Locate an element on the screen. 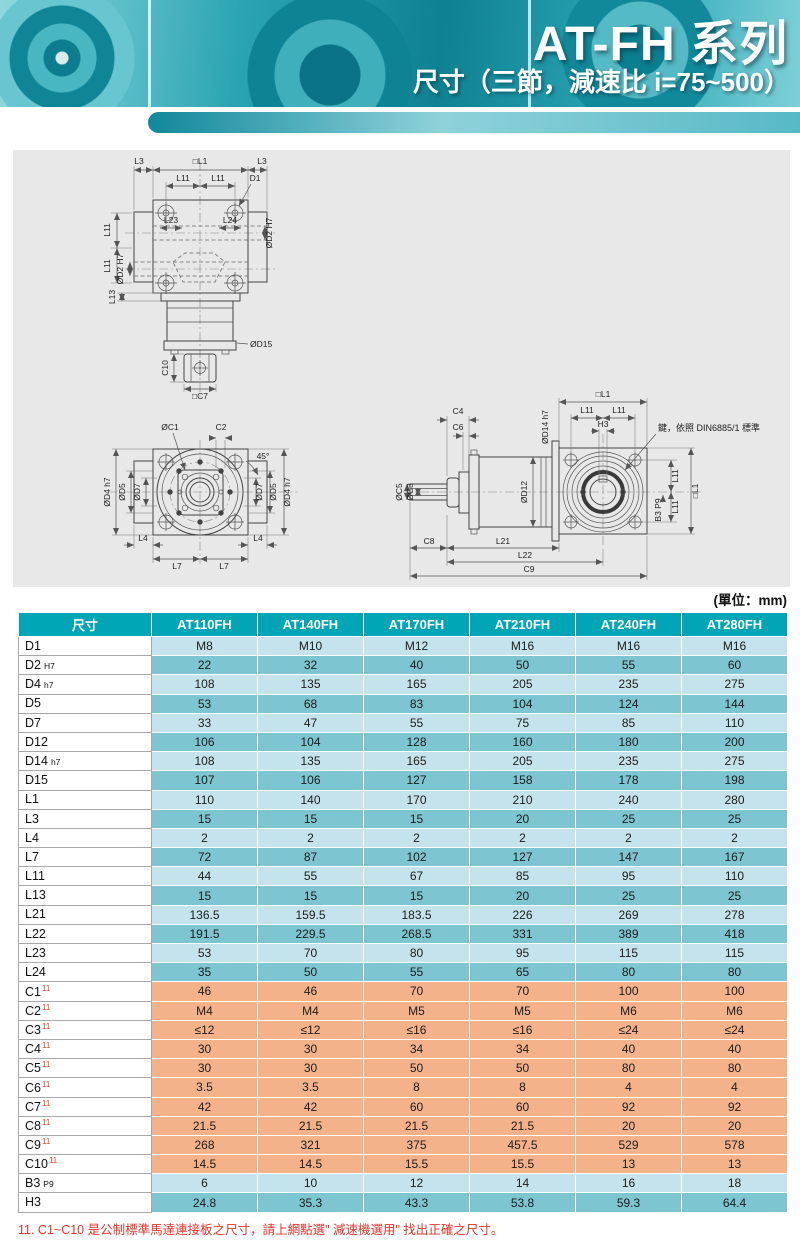  dimension-value: 389 is located at coordinates (628, 934).